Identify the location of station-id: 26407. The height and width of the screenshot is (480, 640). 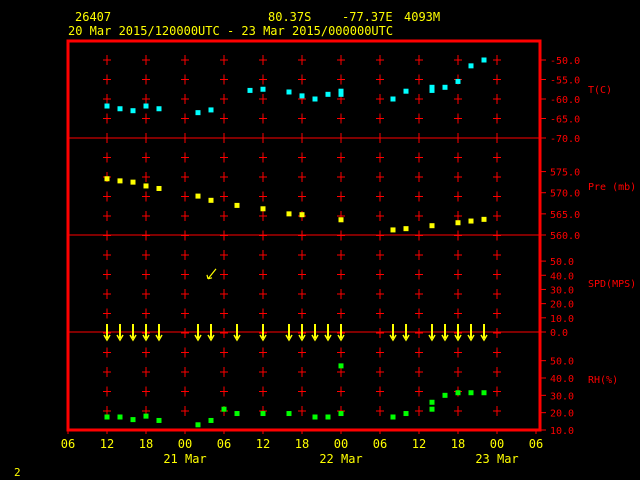
(93, 17).